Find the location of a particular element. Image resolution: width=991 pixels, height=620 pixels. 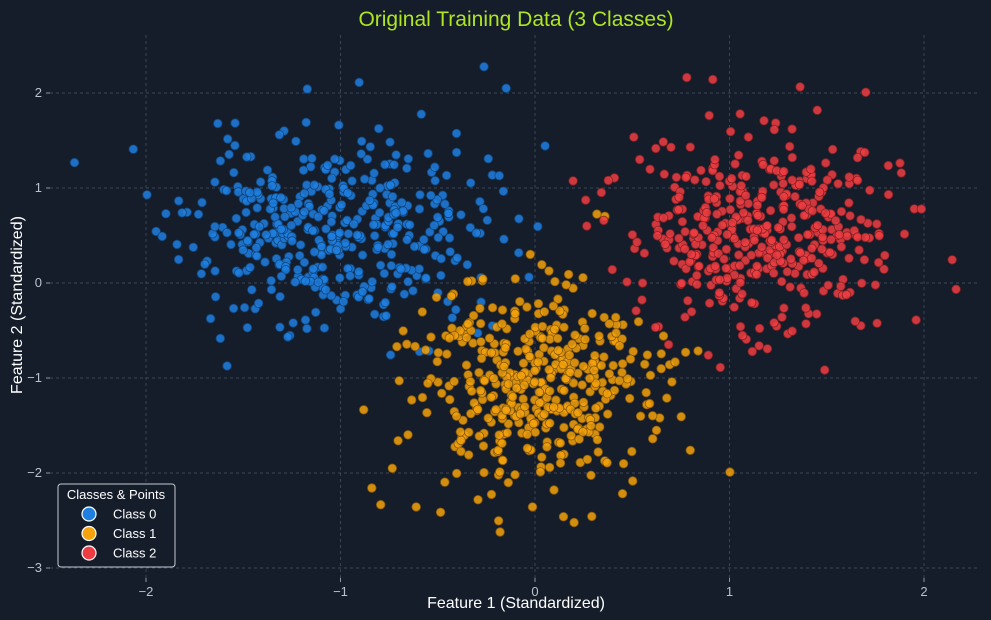

y-tick-label: 1 is located at coordinates (38, 187).